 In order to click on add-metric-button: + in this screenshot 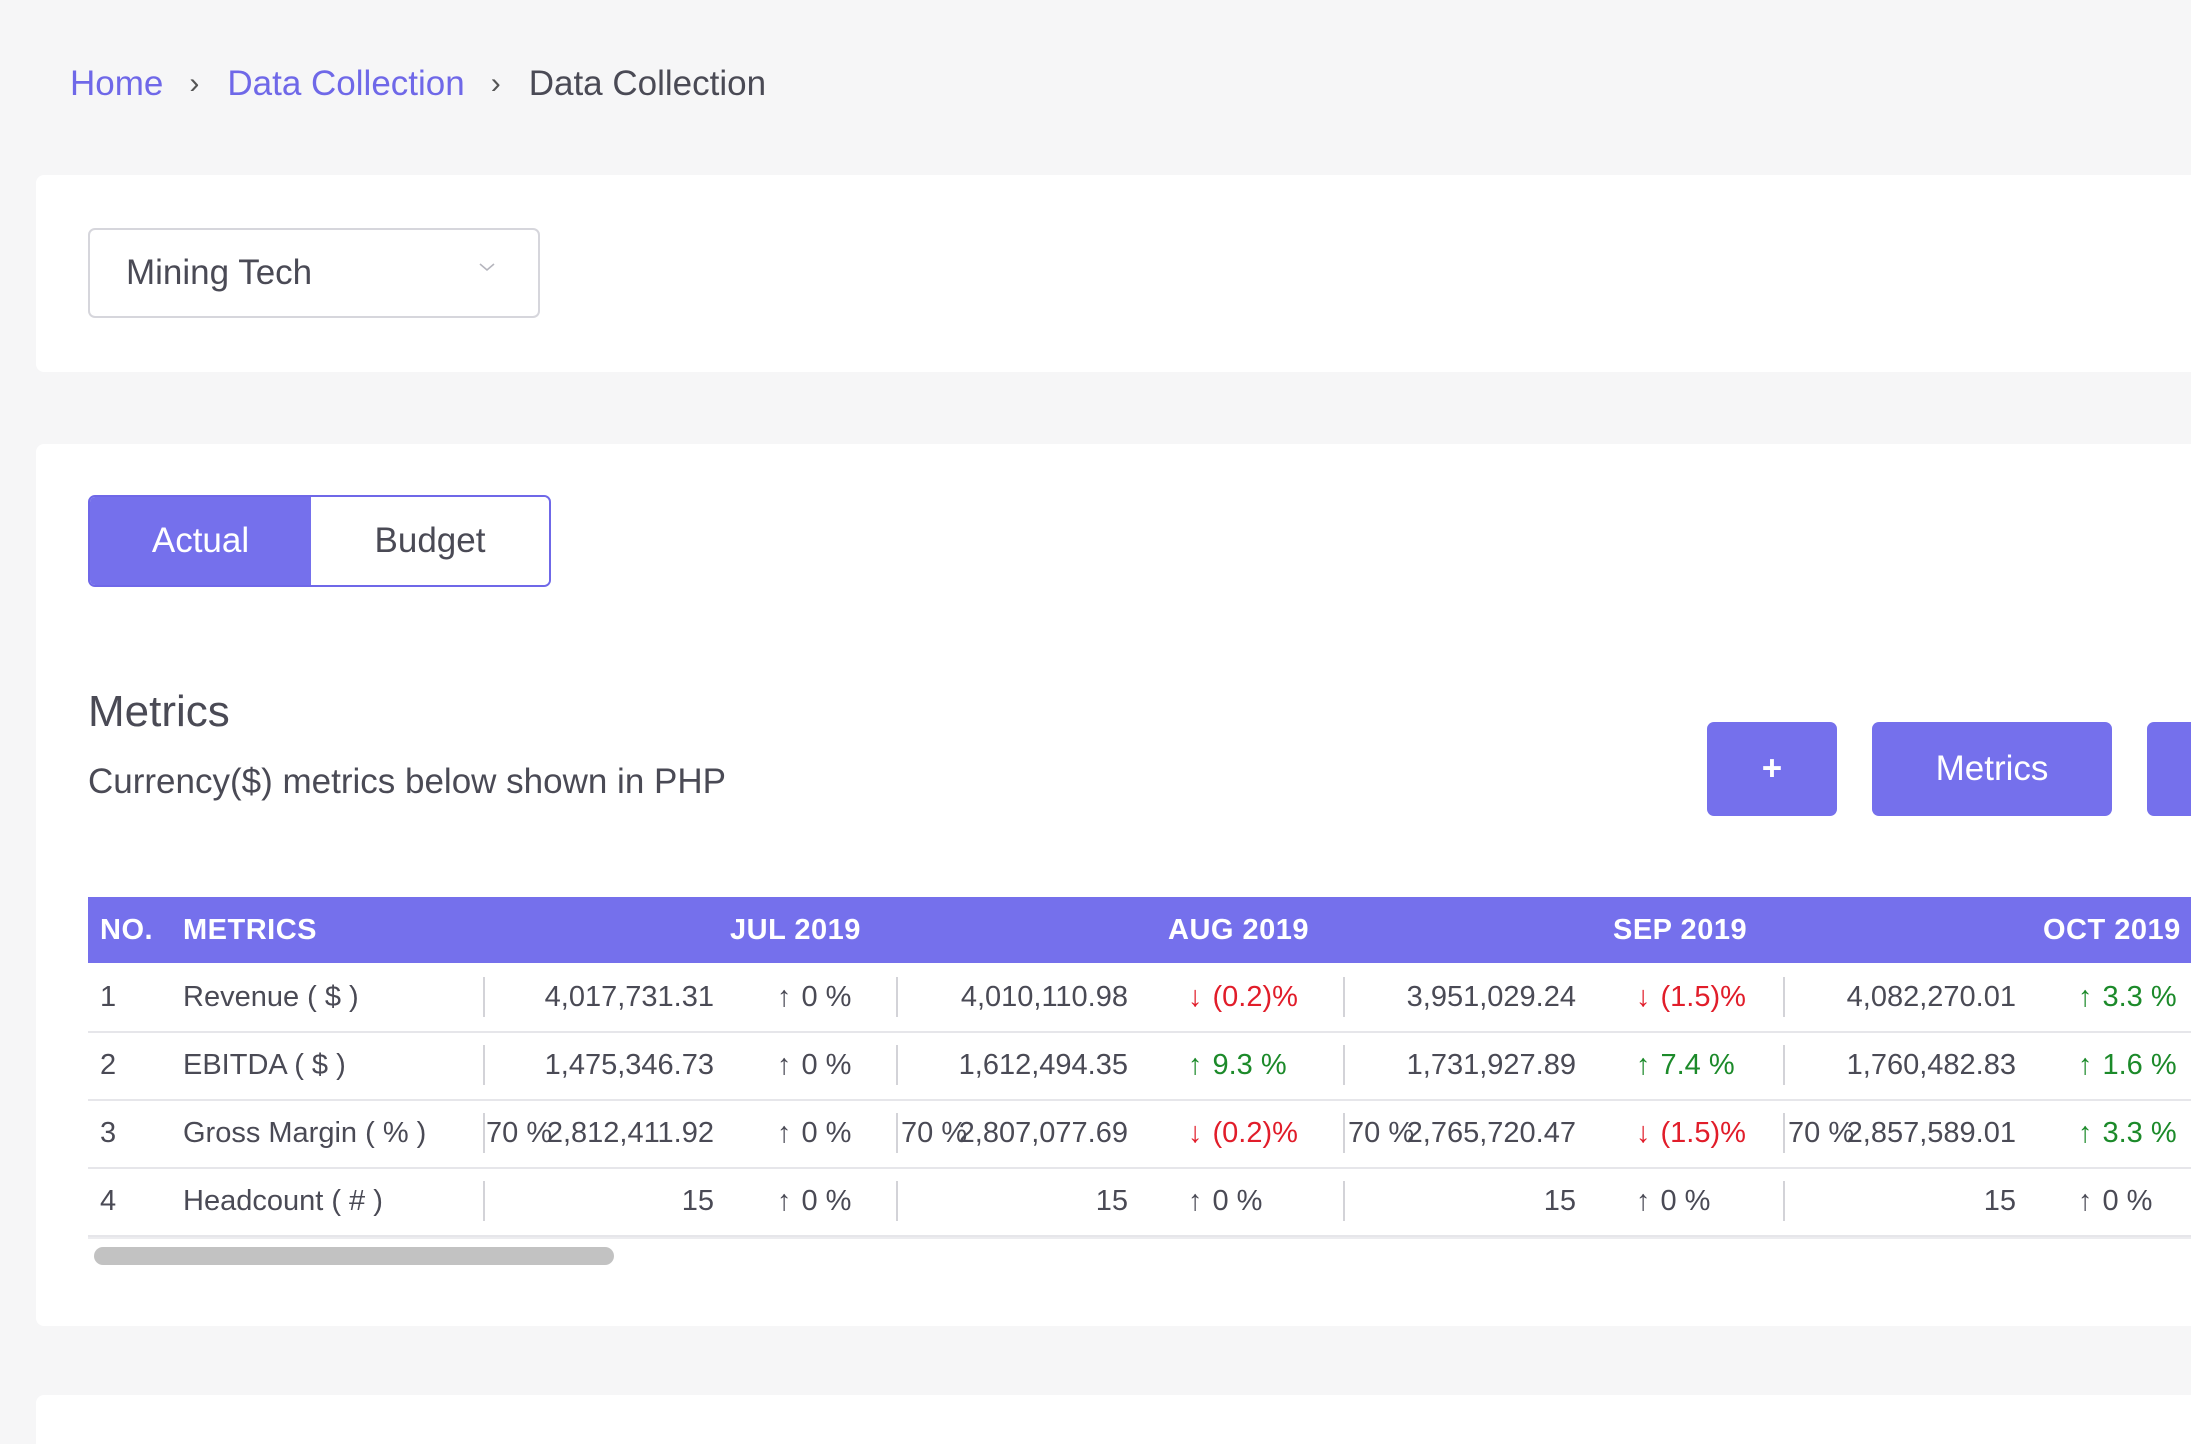, I will do `click(1772, 769)`.